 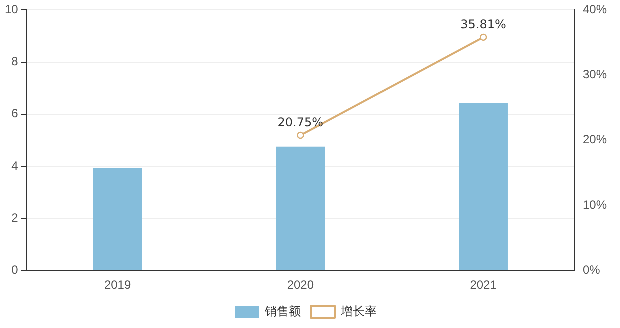 What do you see at coordinates (301, 123) in the screenshot?
I see `data-label: 20.75%` at bounding box center [301, 123].